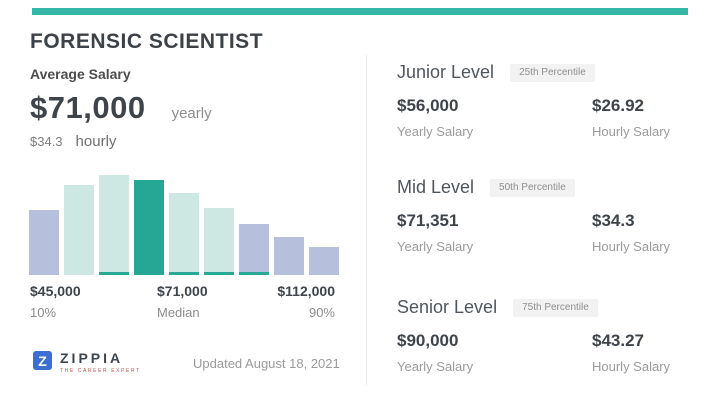 The width and height of the screenshot is (720, 404). What do you see at coordinates (182, 301) in the screenshot?
I see `axis-annotation-median: $71,000 Median` at bounding box center [182, 301].